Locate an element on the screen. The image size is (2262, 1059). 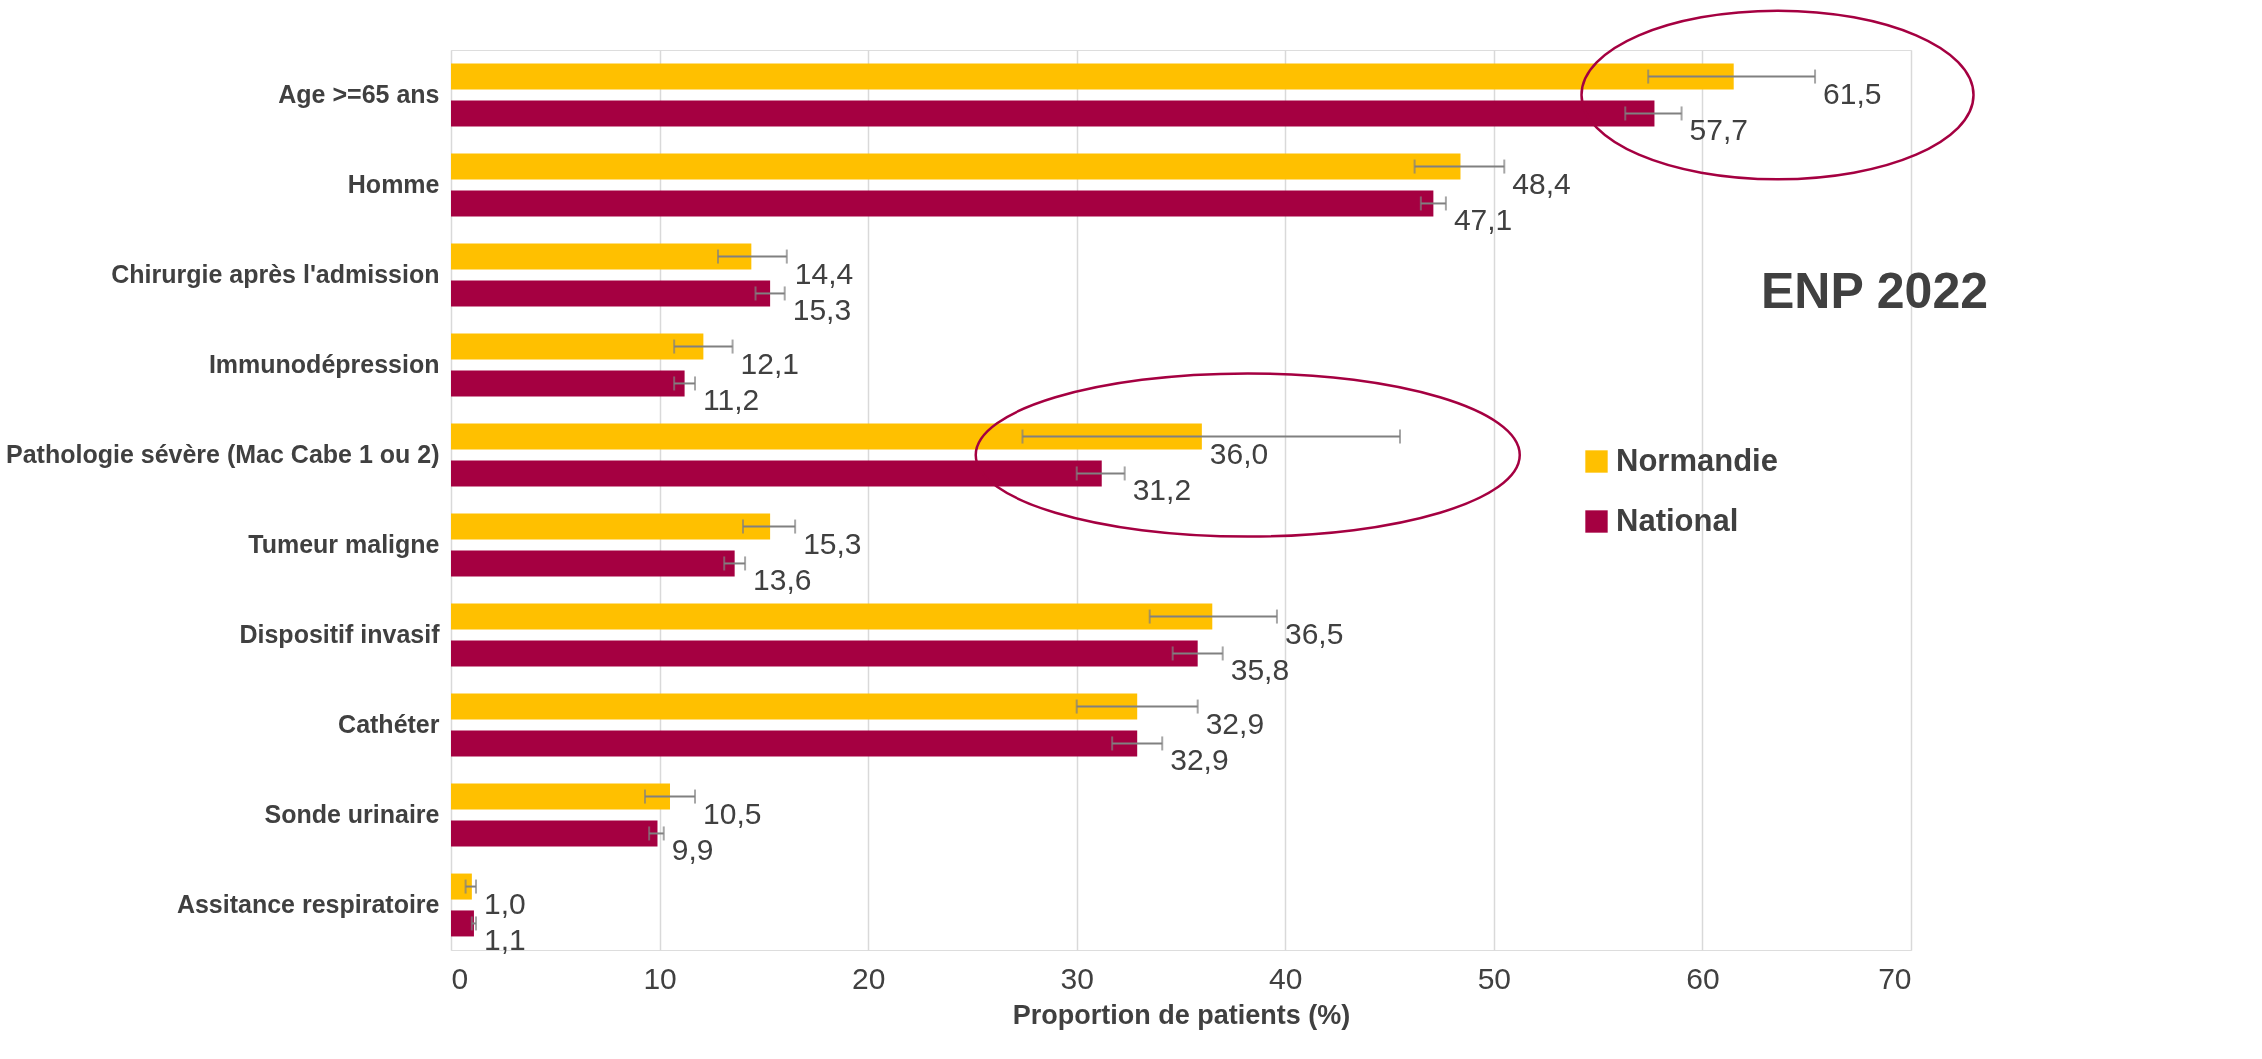
legend-label: National is located at coordinates (1677, 520).